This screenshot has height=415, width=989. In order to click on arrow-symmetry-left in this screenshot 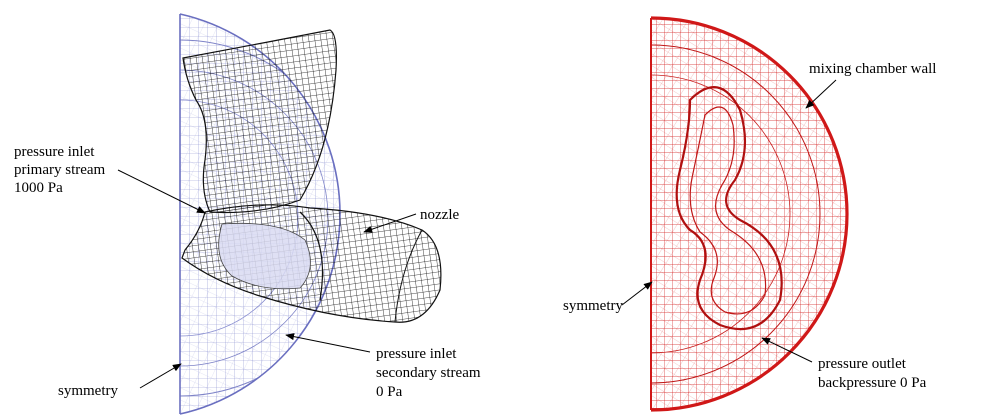, I will do `click(160, 376)`.